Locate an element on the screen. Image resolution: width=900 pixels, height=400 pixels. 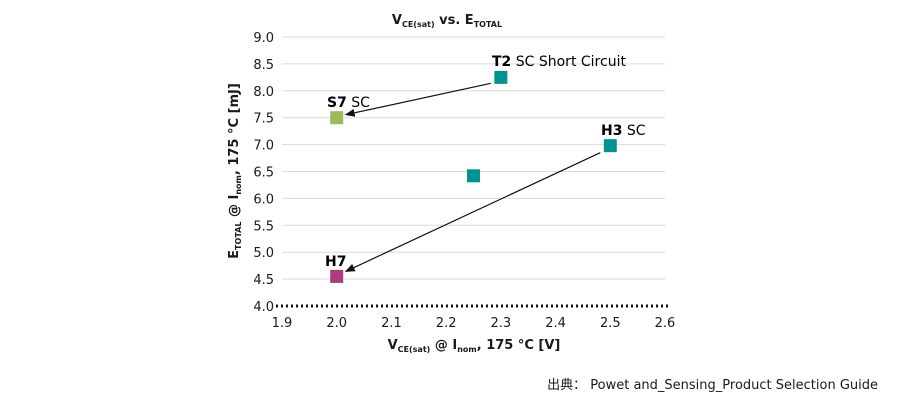
y-tick-label: 5.5 is located at coordinates (263, 226).